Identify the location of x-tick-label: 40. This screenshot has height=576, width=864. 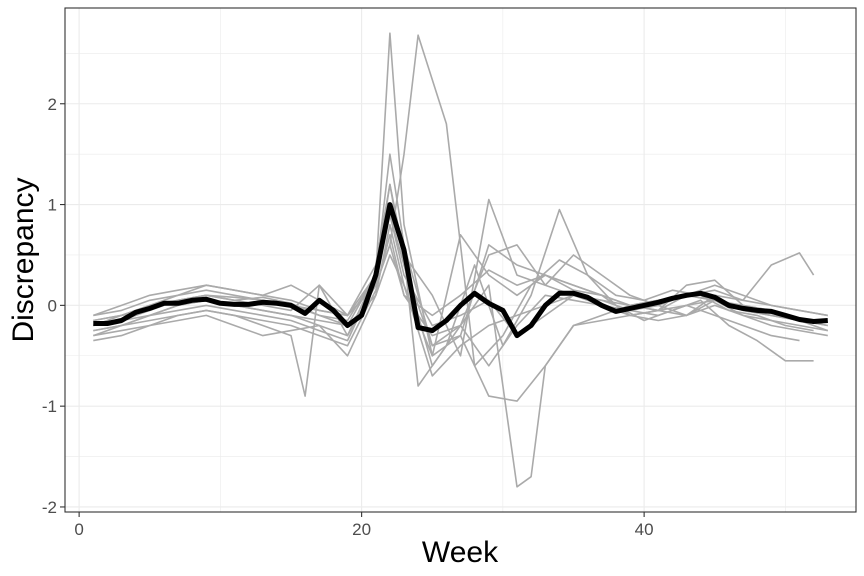
(644, 529).